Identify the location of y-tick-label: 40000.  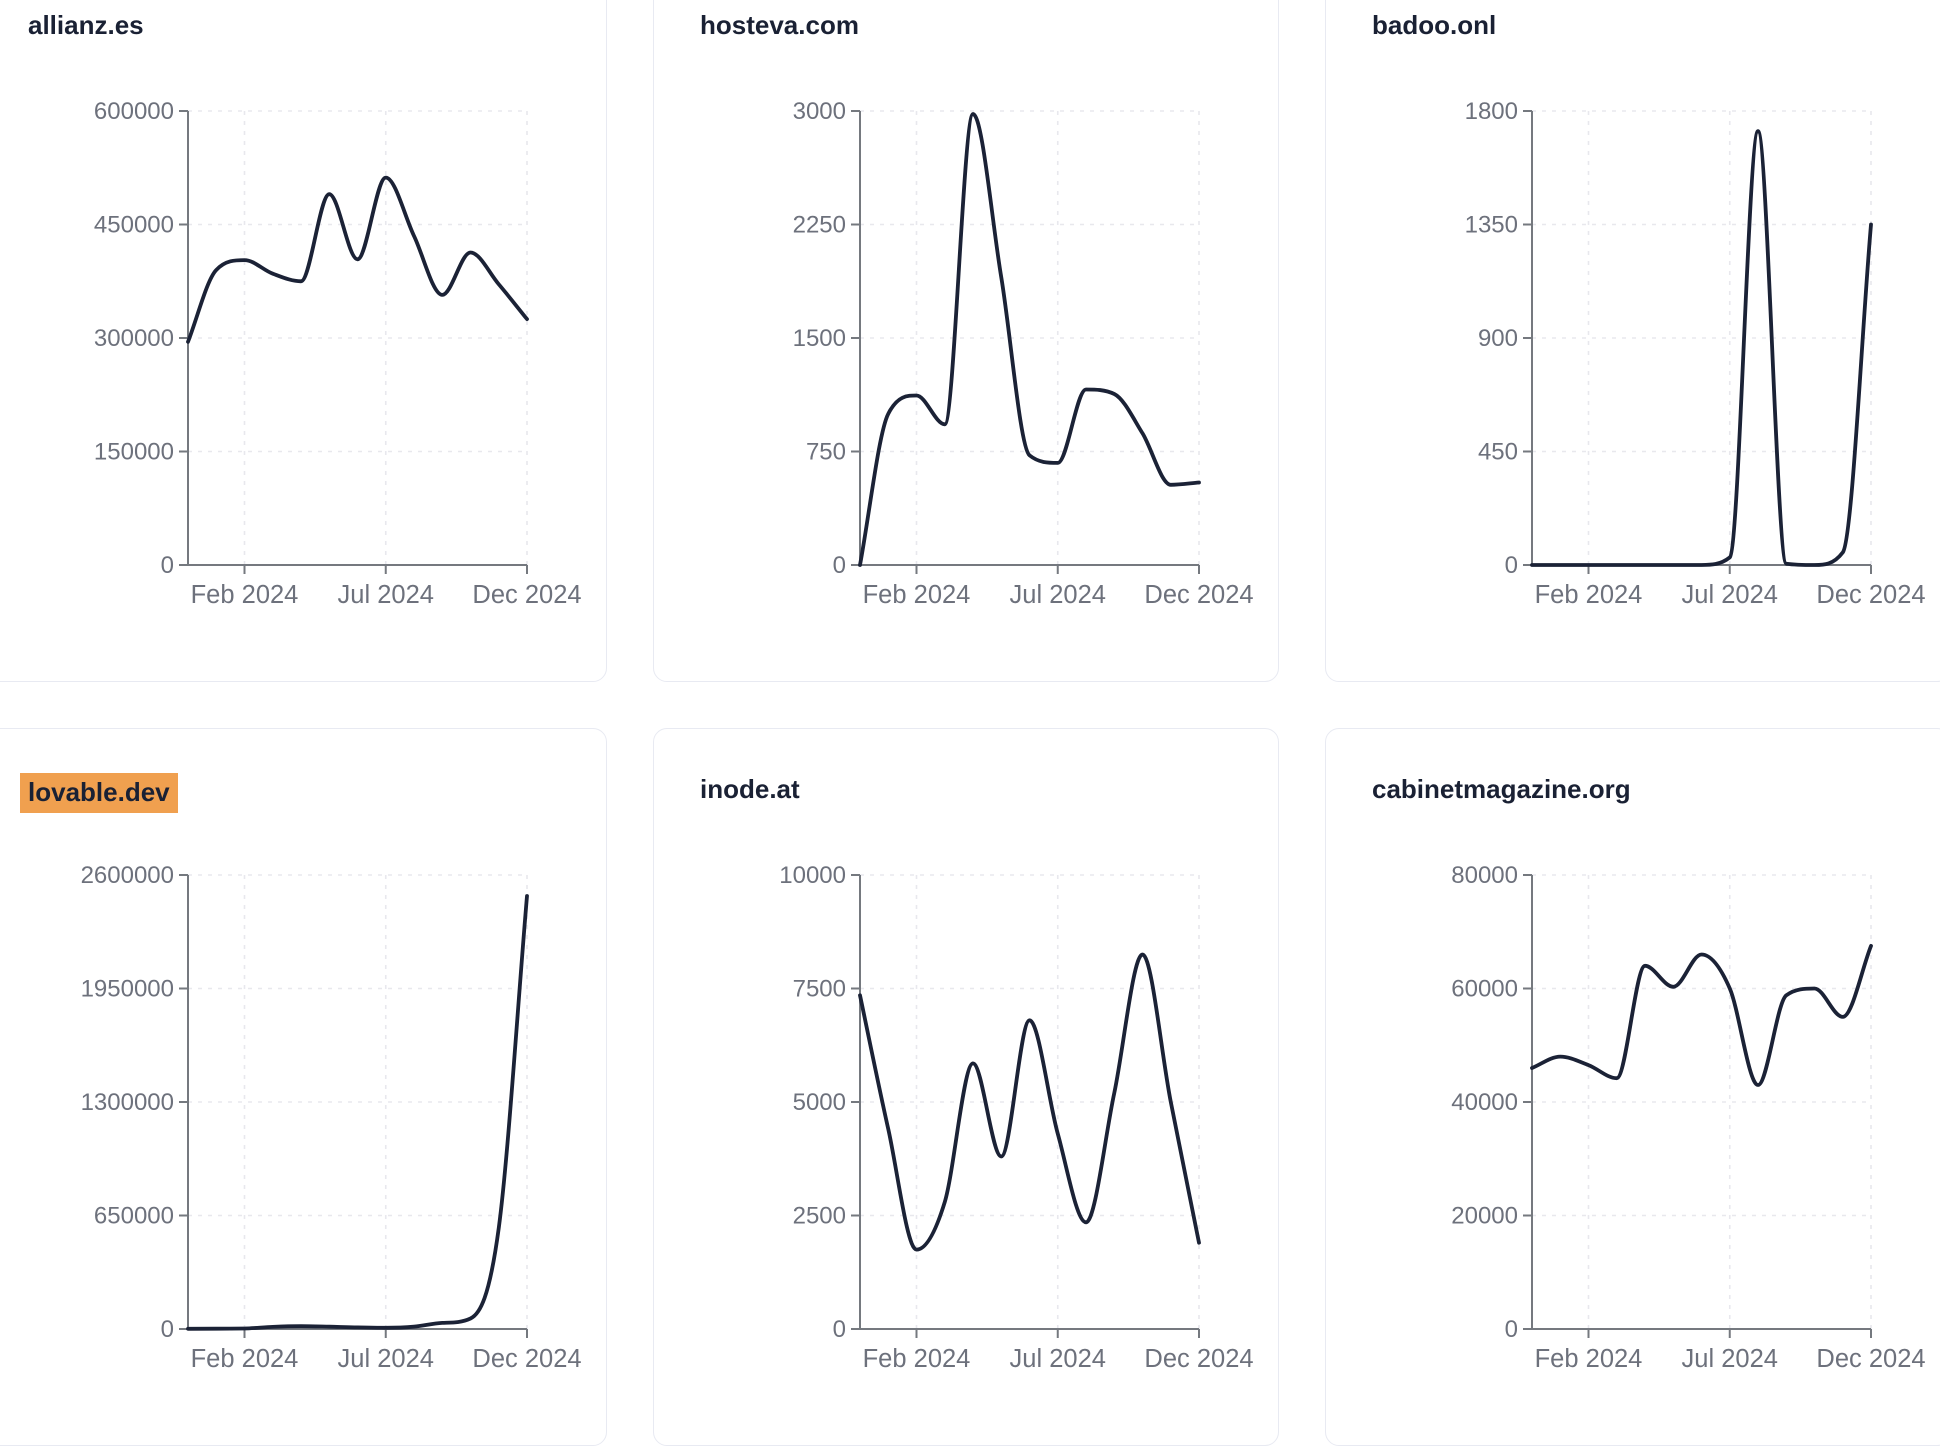
(1484, 1102).